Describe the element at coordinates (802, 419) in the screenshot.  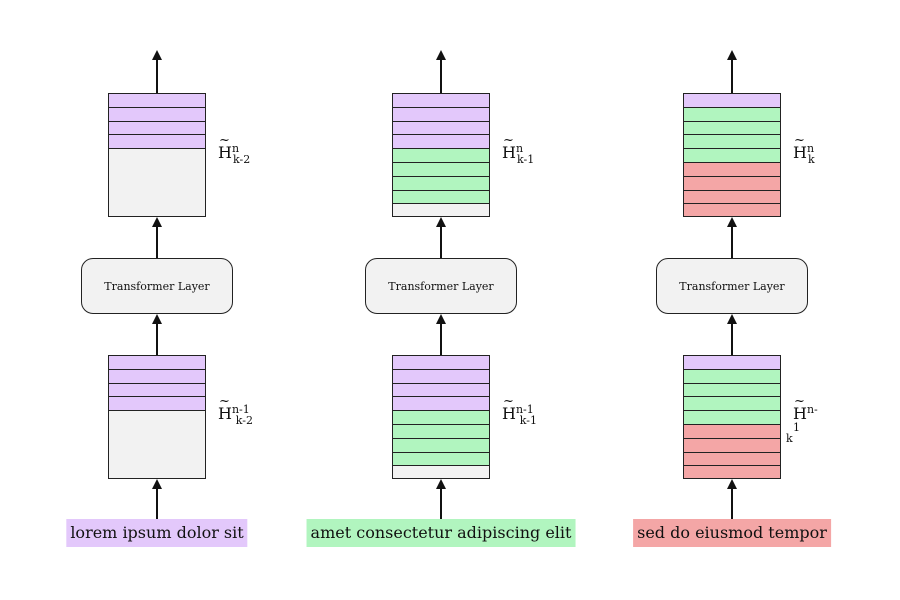
I see `hidden-state-bottom-label: ~ Hn-1k` at that location.